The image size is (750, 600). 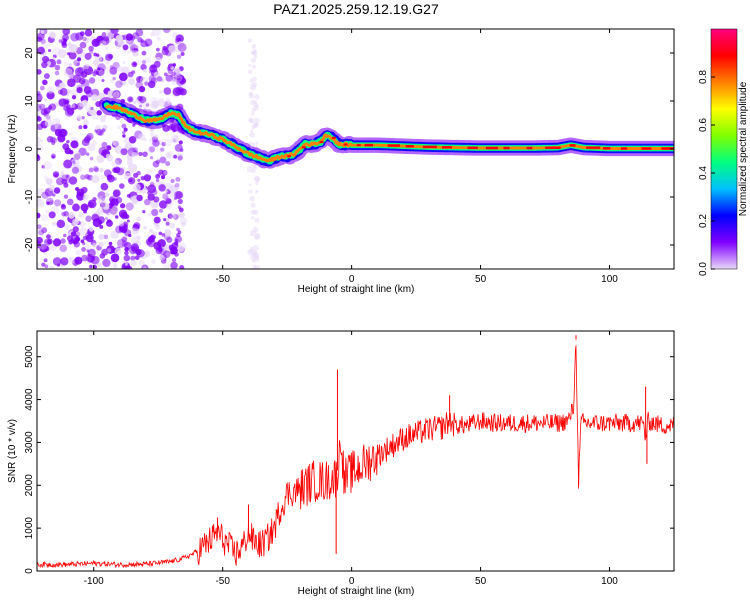 I want to click on snr-ytick-label: 2000, so click(x=29, y=485).